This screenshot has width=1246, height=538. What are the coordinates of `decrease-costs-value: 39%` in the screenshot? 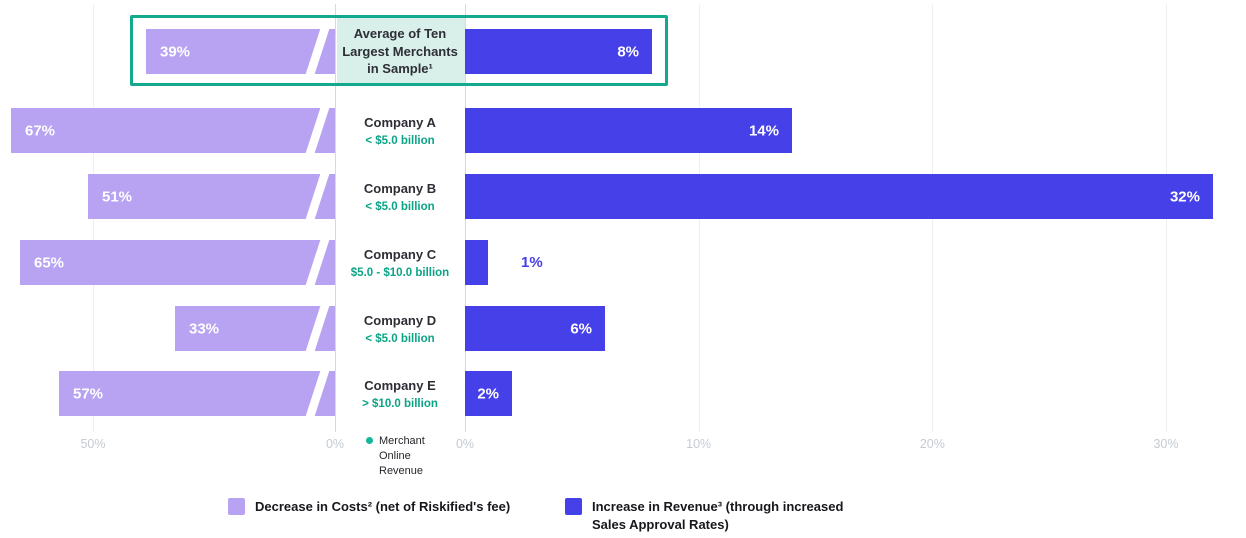 It's located at (175, 51).